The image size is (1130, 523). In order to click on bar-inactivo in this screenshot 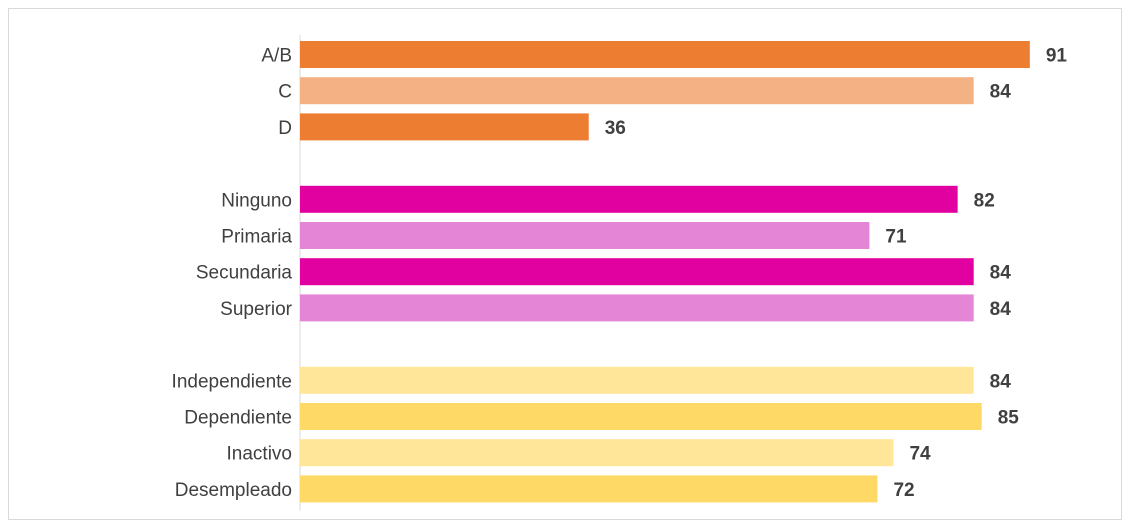, I will do `click(597, 453)`.